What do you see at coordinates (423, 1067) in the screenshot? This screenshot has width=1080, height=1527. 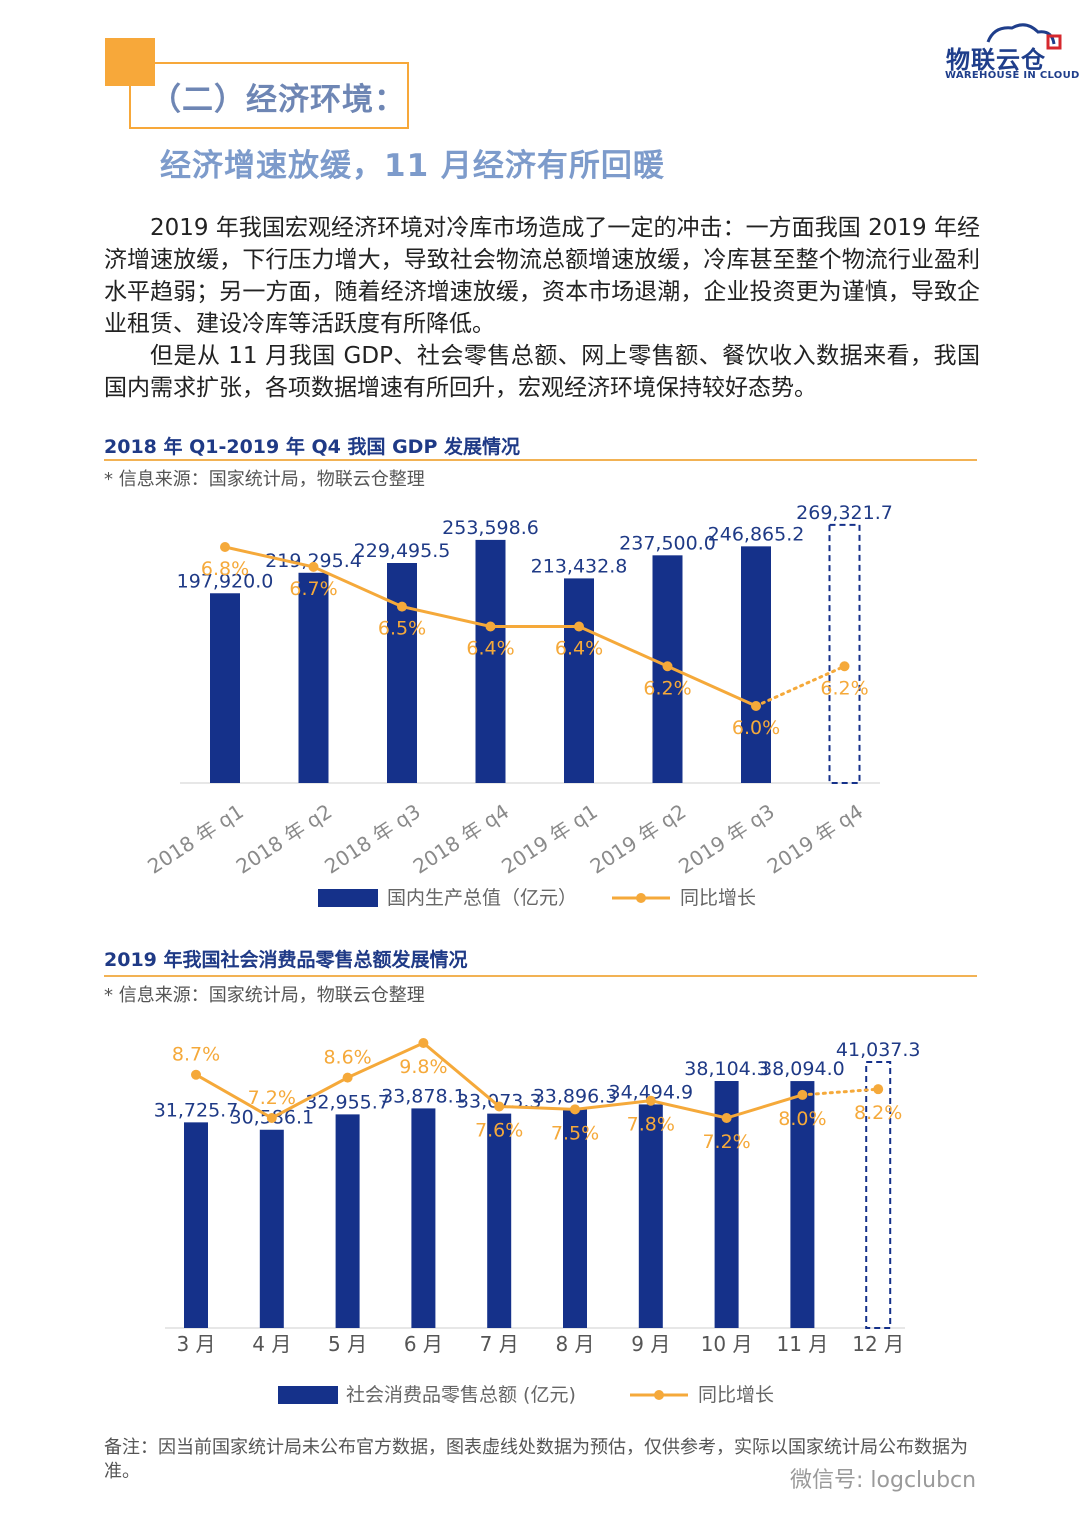 I see `retail-growth-label: 9.8%` at bounding box center [423, 1067].